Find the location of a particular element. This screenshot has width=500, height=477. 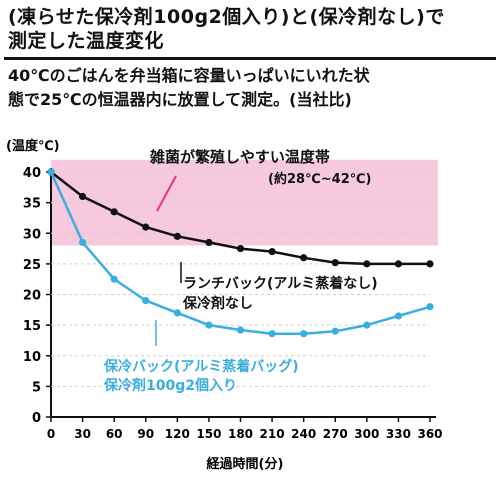

x-tick-label: 240 is located at coordinates (303, 434).